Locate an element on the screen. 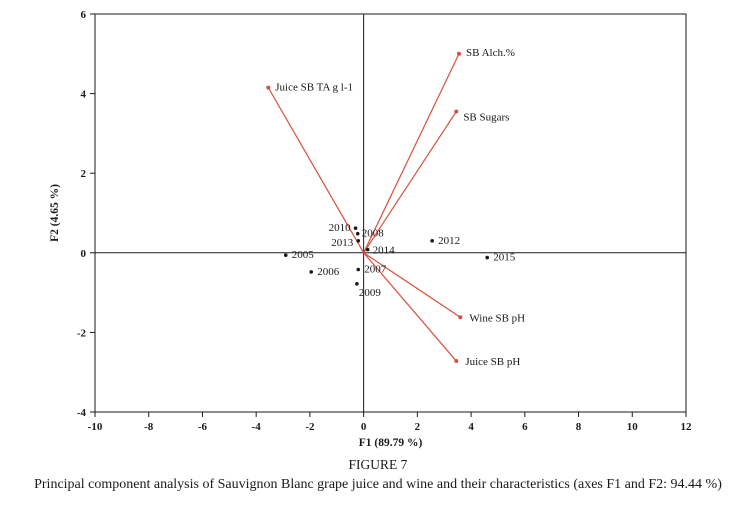  y-tick-label: 0 is located at coordinates (84, 254).